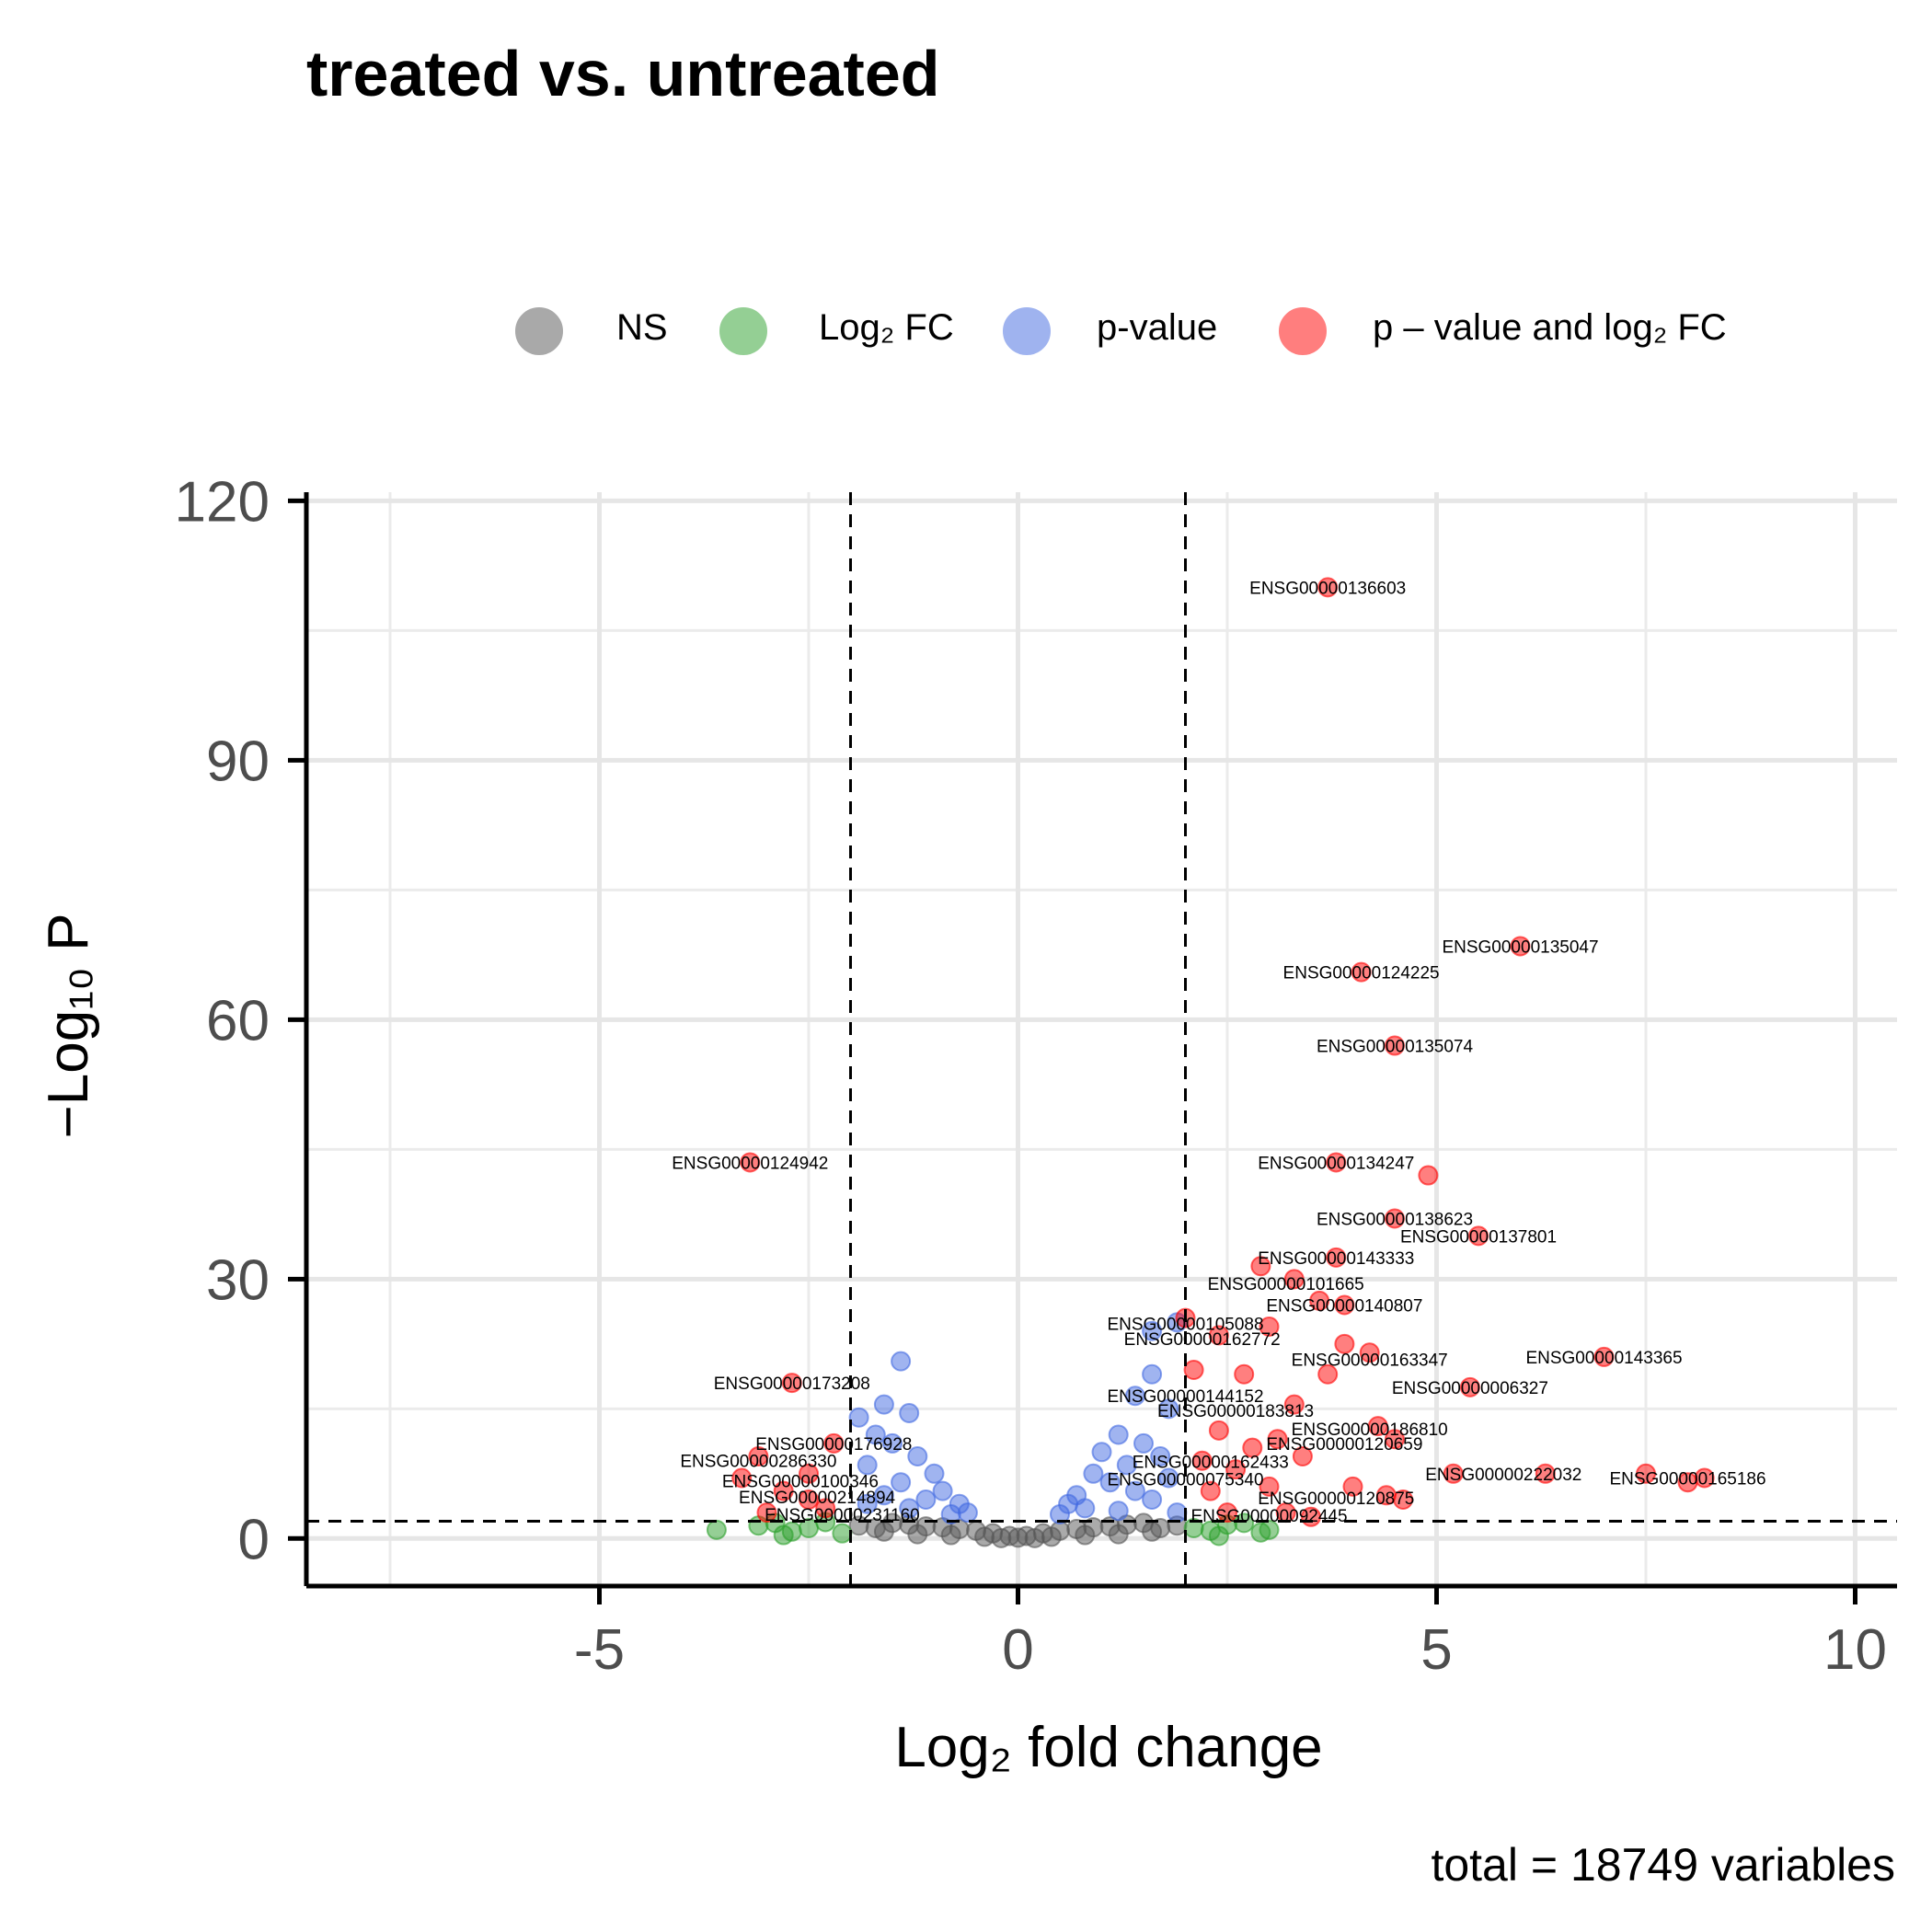  I want to click on gene-label: ENSG00000143365, so click(1603, 1358).